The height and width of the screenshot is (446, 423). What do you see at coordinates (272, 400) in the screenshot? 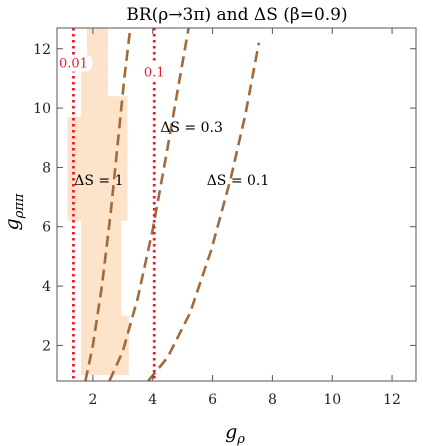
I see `x-tick-label-3: 8` at bounding box center [272, 400].